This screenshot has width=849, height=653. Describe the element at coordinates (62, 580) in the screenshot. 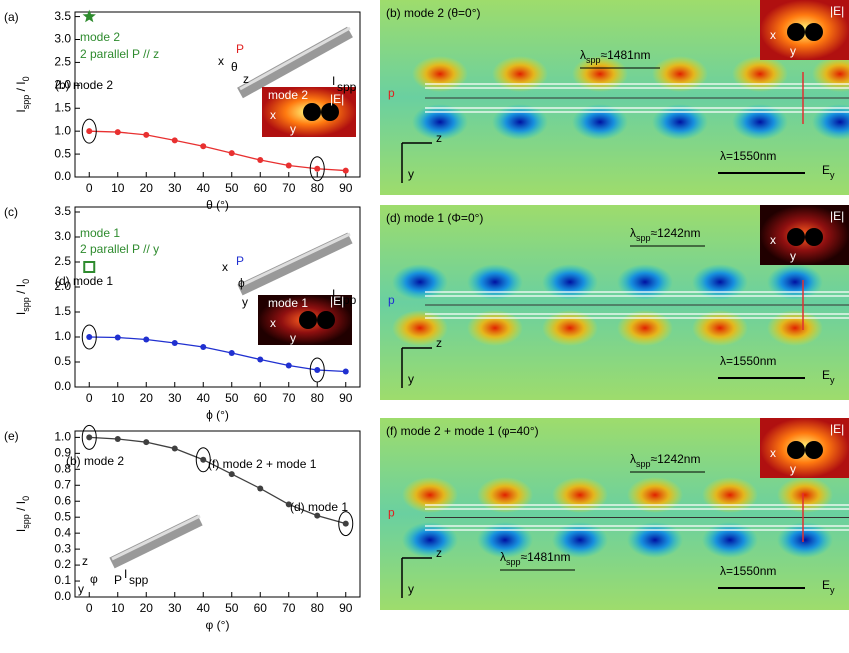

I see `y-tick-label: 0.1` at that location.